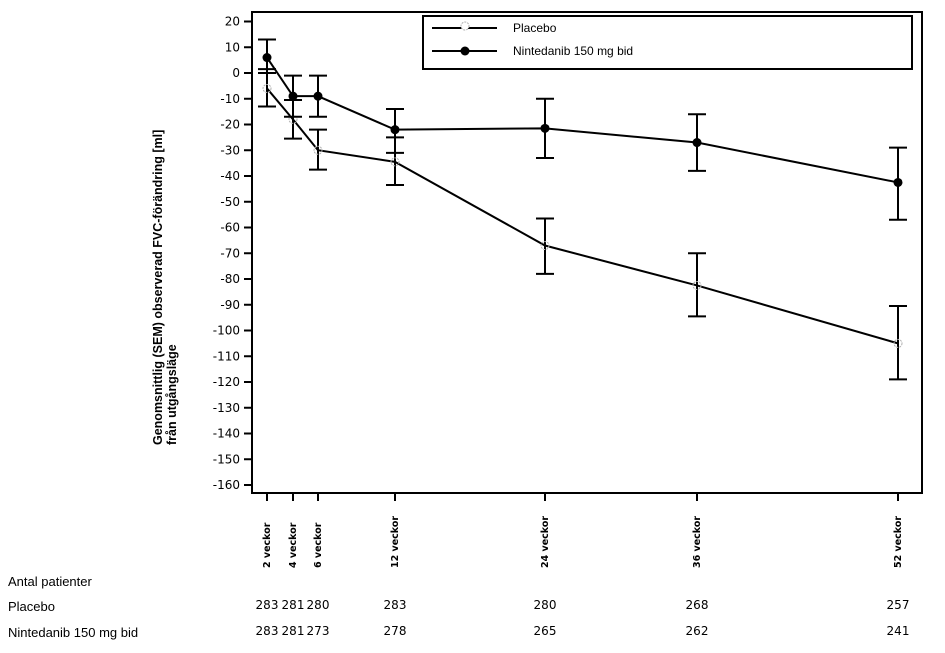 The height and width of the screenshot is (653, 945). What do you see at coordinates (172, 394) in the screenshot?
I see `y-axis-title-line: från utgångsläge` at bounding box center [172, 394].